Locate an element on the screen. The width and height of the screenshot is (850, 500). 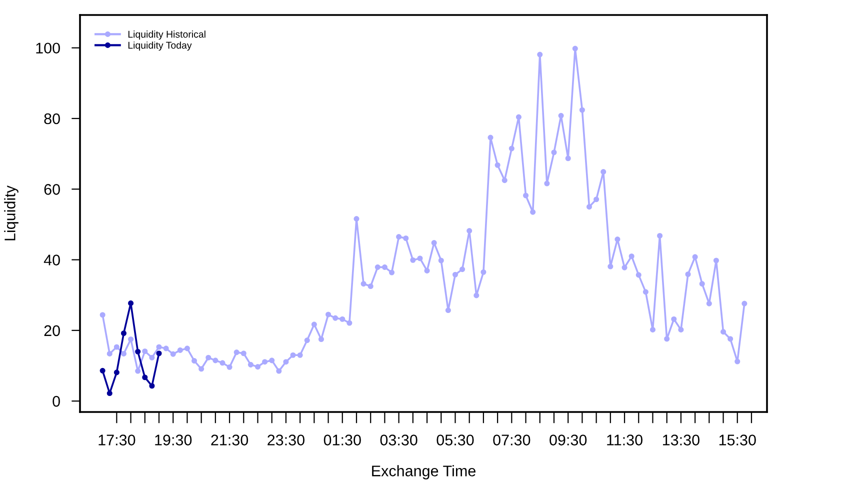
y-tick-label: 60 is located at coordinates (52, 189).